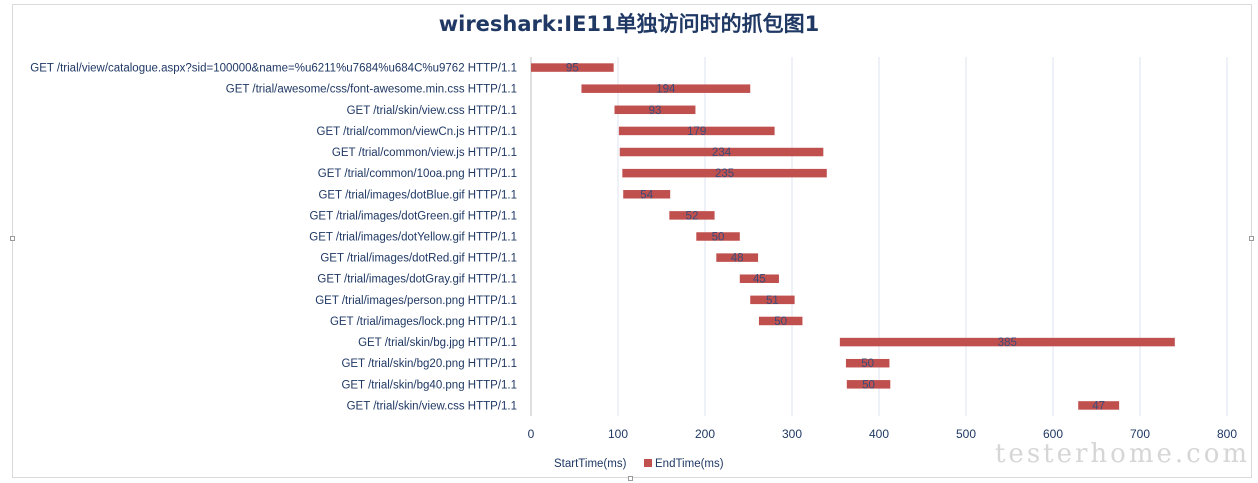 The height and width of the screenshot is (483, 1258). I want to click on data-label-7: 52, so click(692, 216).